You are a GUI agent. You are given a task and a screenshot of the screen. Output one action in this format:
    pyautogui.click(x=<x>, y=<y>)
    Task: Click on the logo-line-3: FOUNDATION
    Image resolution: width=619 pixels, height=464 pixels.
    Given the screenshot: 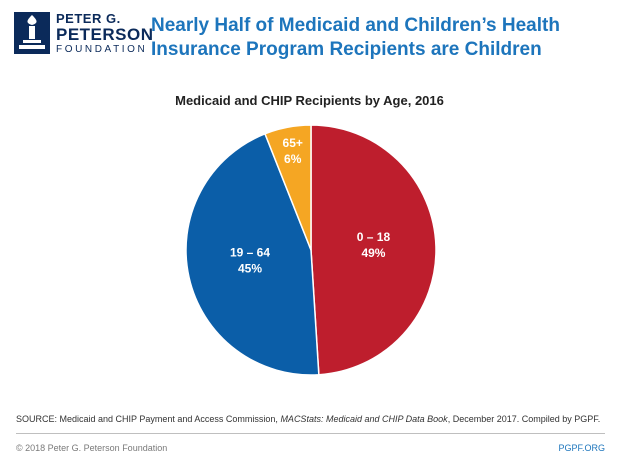 What is the action you would take?
    pyautogui.click(x=102, y=49)
    